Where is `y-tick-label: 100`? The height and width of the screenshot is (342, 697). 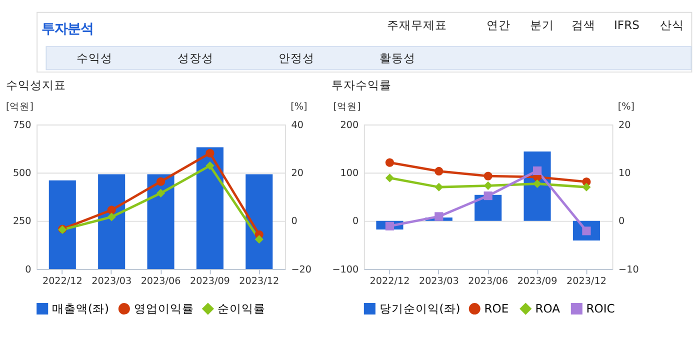
y-tick-label: 100 is located at coordinates (349, 174).